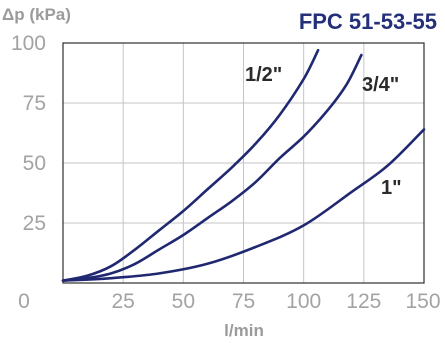  What do you see at coordinates (244, 330) in the screenshot?
I see `x-axis-title: l/min` at bounding box center [244, 330].